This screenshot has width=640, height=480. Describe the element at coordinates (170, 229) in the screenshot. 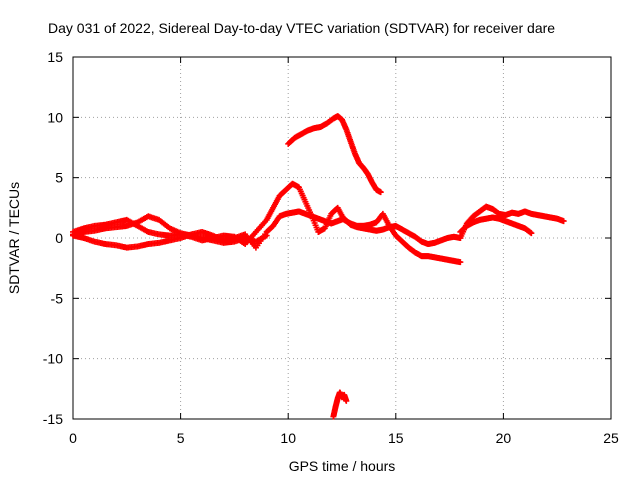

I see `series-track-c` at that location.